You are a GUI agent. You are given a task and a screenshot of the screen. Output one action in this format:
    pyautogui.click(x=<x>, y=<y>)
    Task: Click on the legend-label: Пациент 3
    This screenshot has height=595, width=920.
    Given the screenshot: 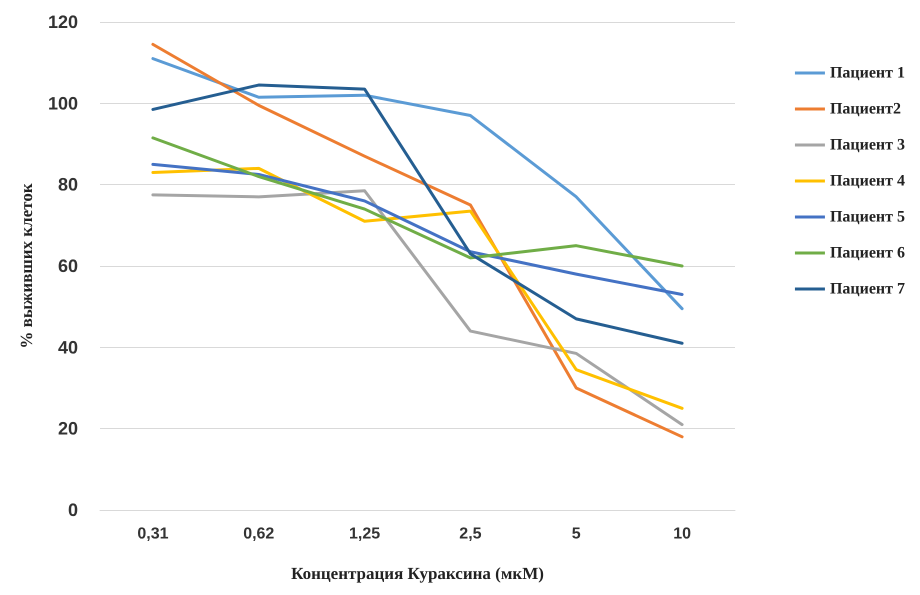 What is the action you would take?
    pyautogui.click(x=867, y=145)
    